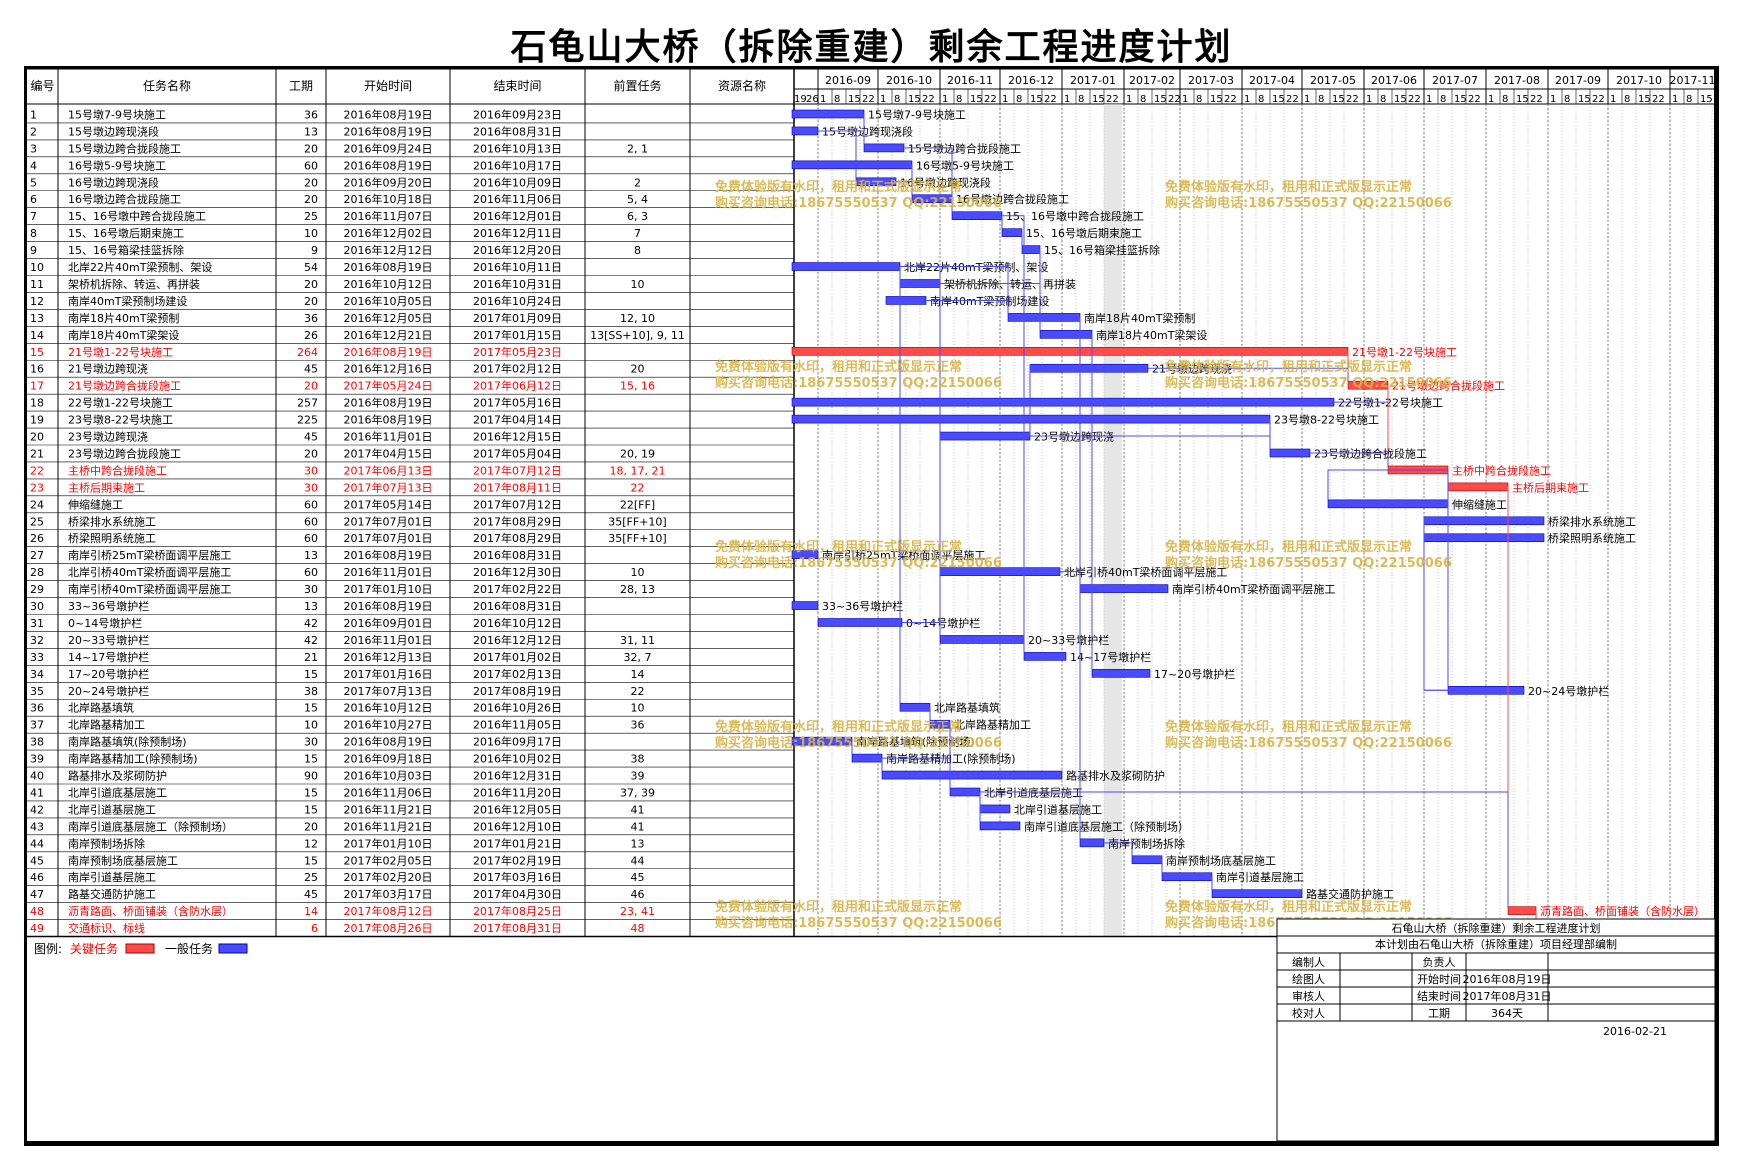 This screenshot has width=1743, height=1174. What do you see at coordinates (311, 606) in the screenshot?
I see `task-duration: 13` at bounding box center [311, 606].